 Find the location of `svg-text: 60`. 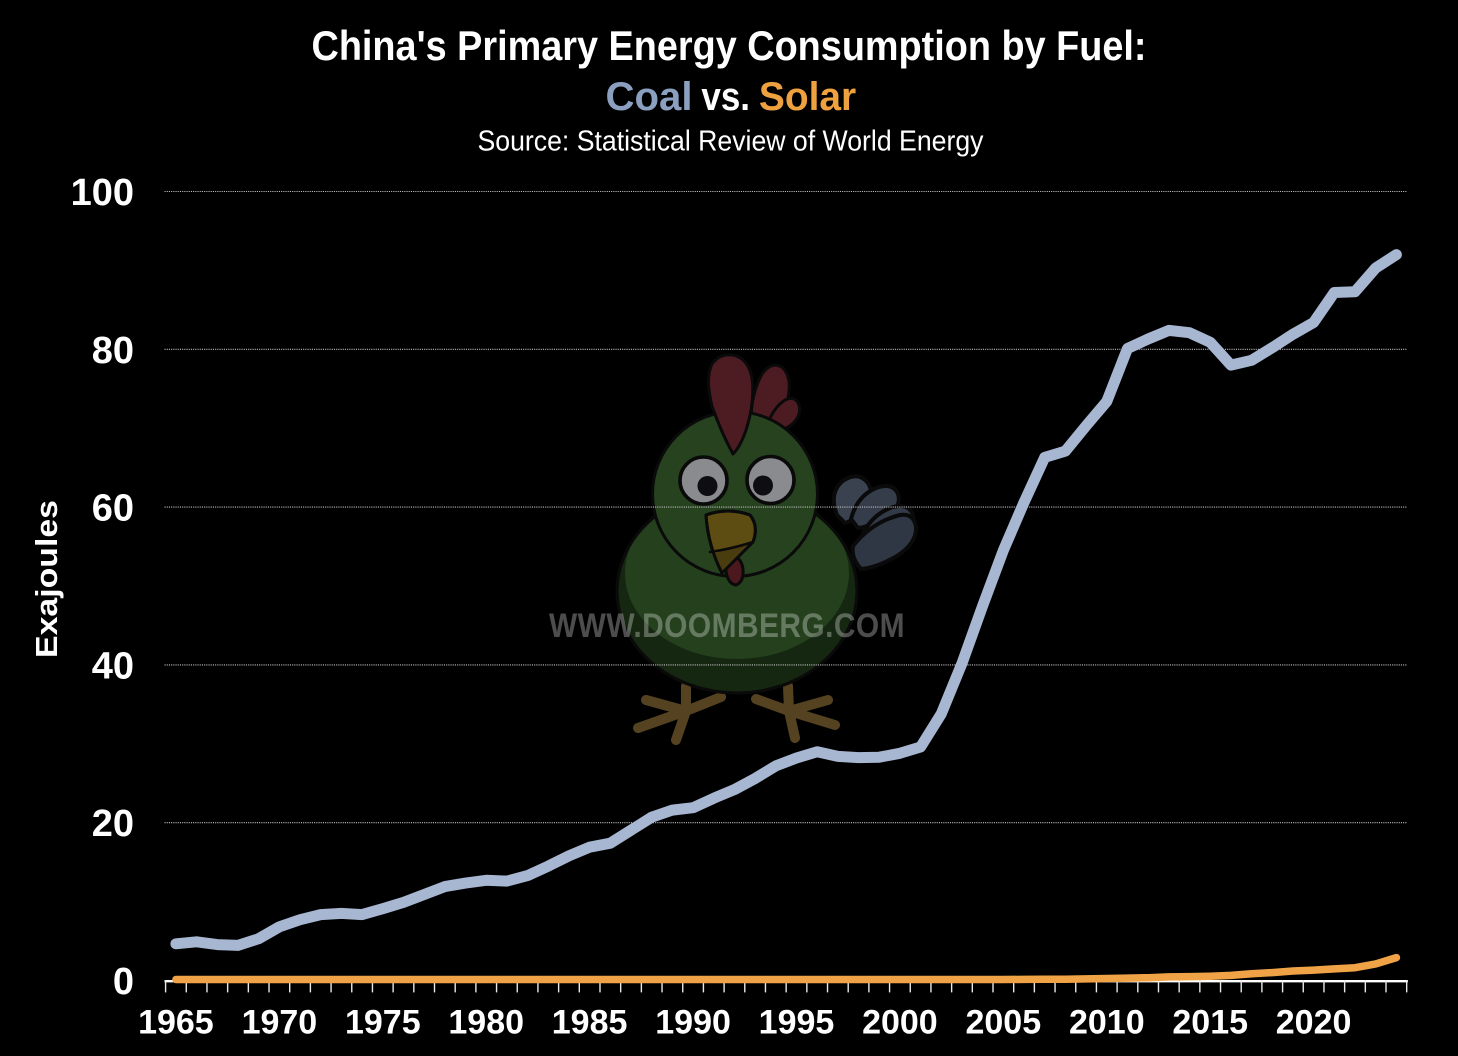

svg-text: 60 is located at coordinates (113, 509).